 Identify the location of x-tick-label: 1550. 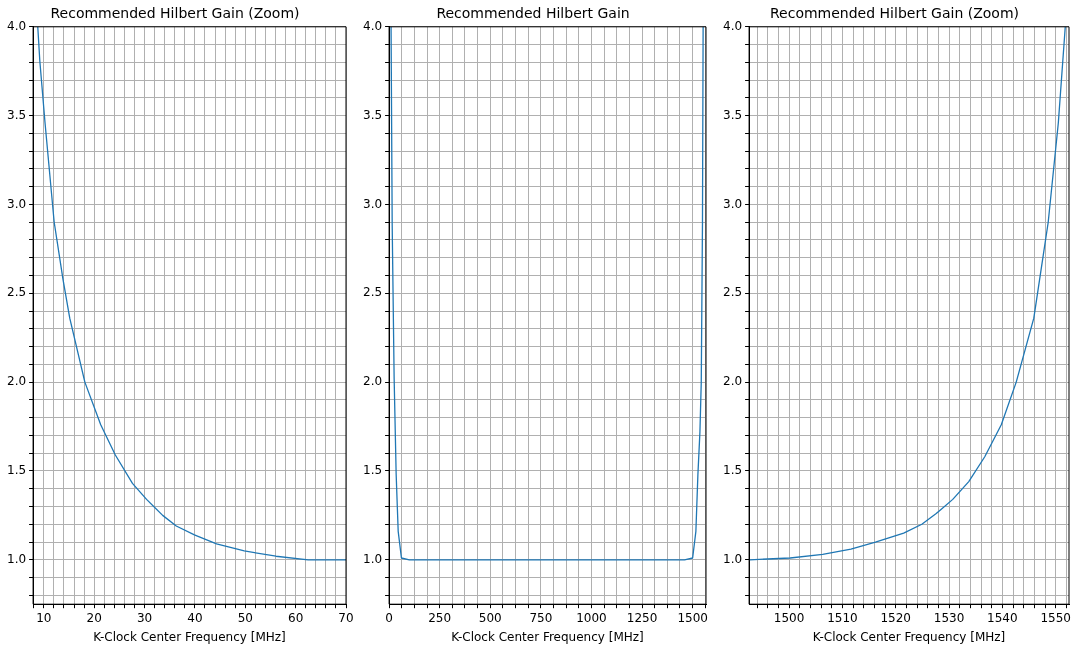
(1055, 617).